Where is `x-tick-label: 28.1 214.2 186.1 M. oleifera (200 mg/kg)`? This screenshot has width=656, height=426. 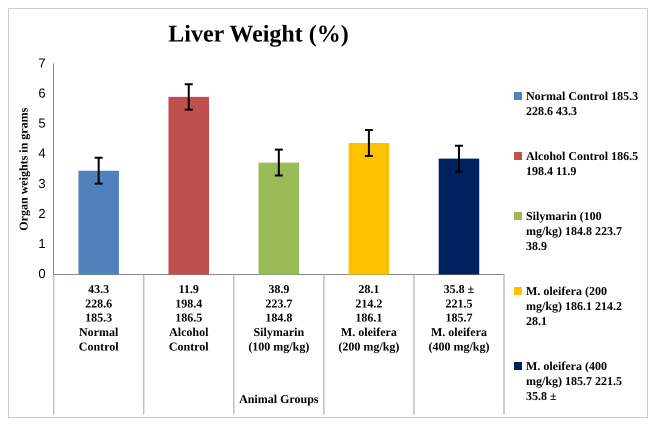 x-tick-label: 28.1 214.2 186.1 M. oleifera (200 mg/kg) is located at coordinates (369, 318).